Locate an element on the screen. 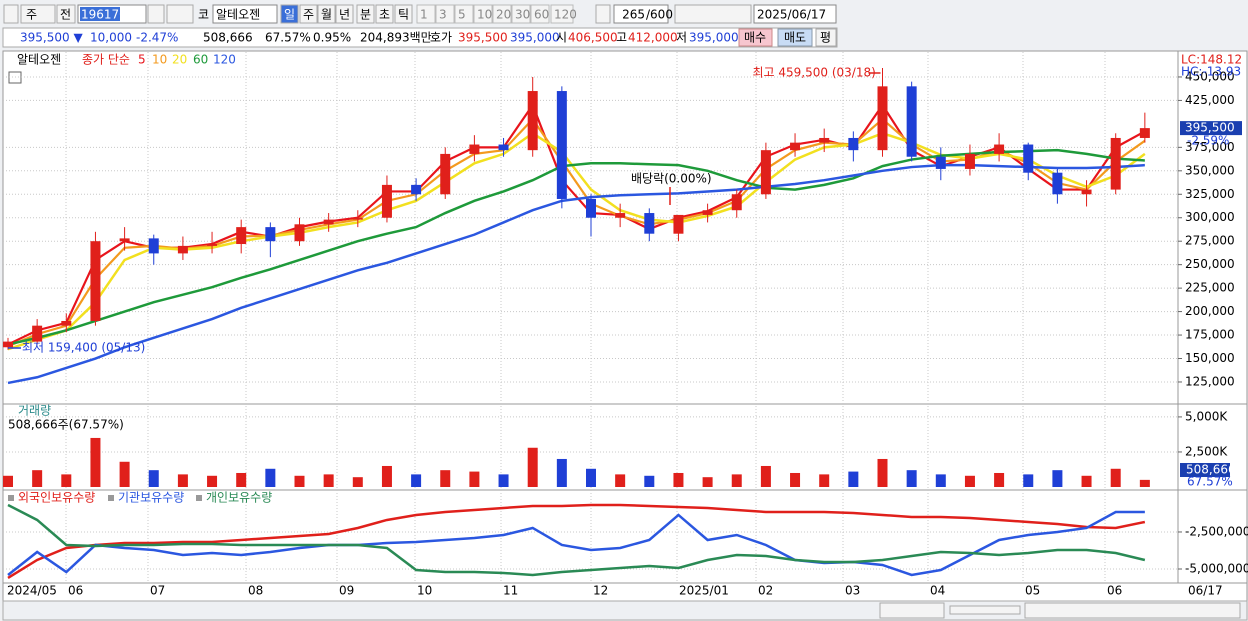 This screenshot has width=1248, height=621. ask: 395,500 is located at coordinates (483, 38).